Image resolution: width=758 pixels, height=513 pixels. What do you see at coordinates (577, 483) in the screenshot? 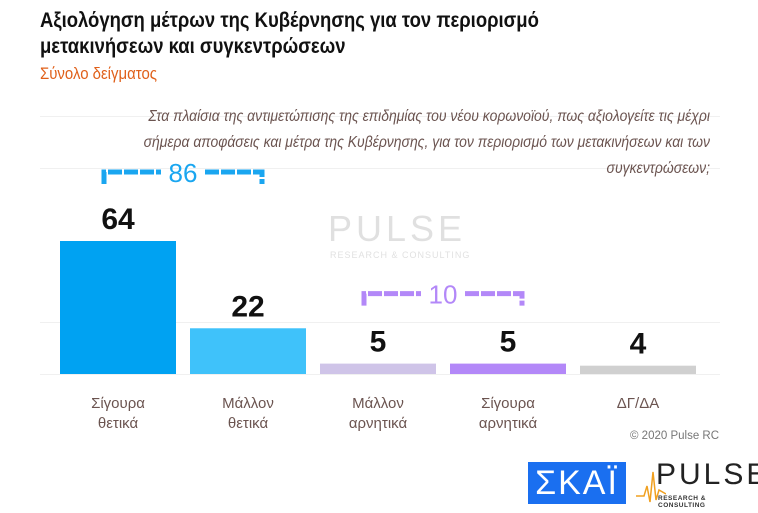
I see `skai-logo: ΣΚΑΪ` at bounding box center [577, 483].